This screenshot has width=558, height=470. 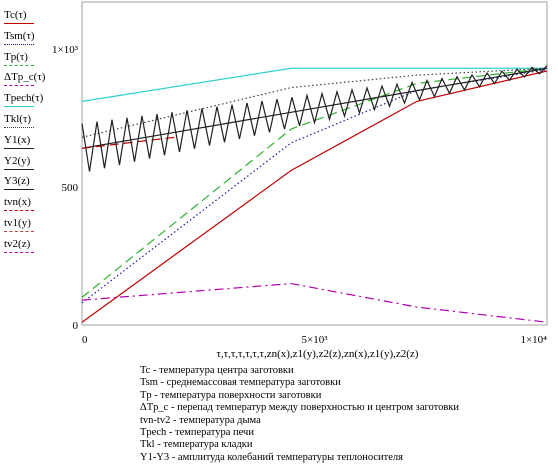 I want to click on legend-swatch-tc, so click(x=19, y=23).